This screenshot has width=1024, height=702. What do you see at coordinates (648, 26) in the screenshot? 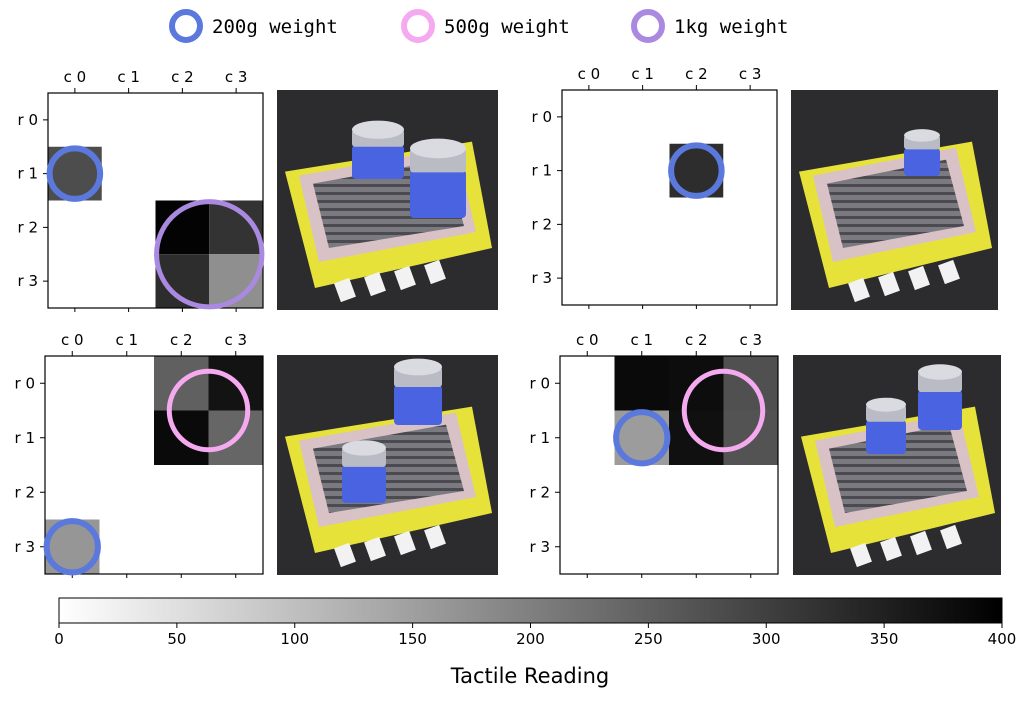
I see `legend-swatch-1kg` at bounding box center [648, 26].